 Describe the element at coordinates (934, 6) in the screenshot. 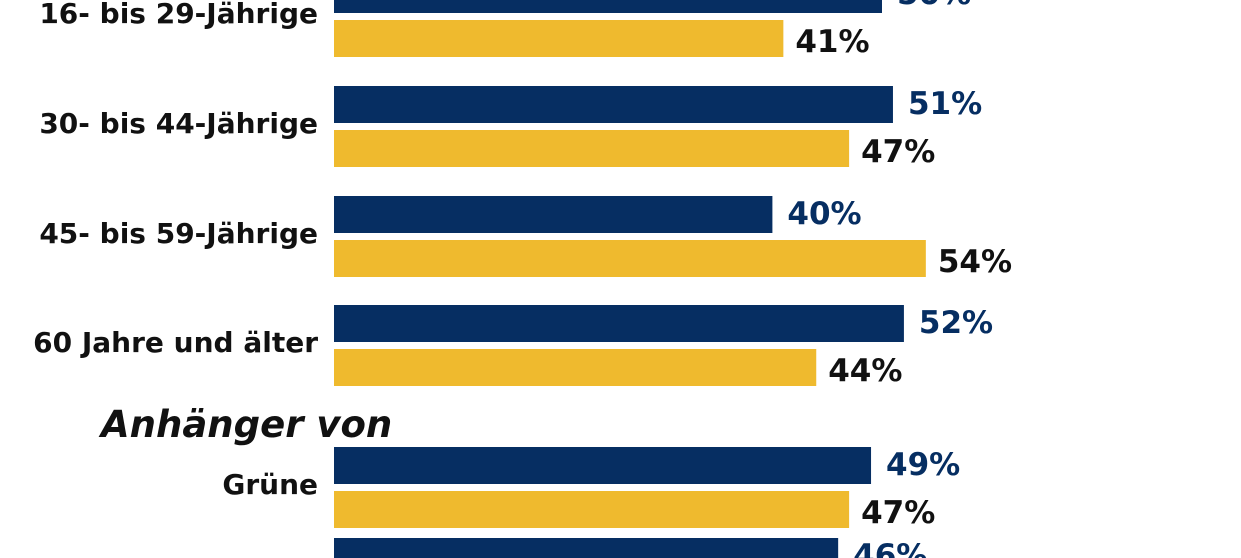

I see `data-label: 50%` at that location.